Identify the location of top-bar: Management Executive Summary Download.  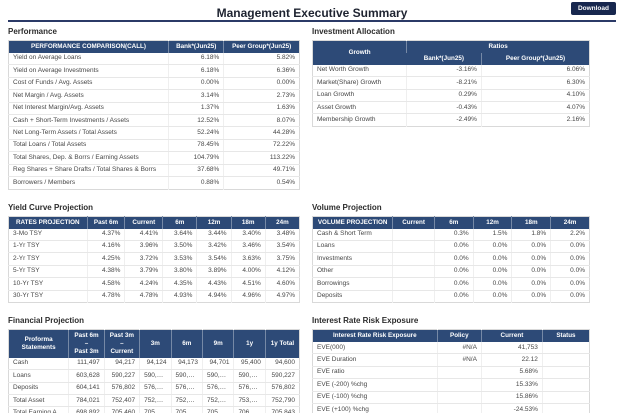
(312, 11).